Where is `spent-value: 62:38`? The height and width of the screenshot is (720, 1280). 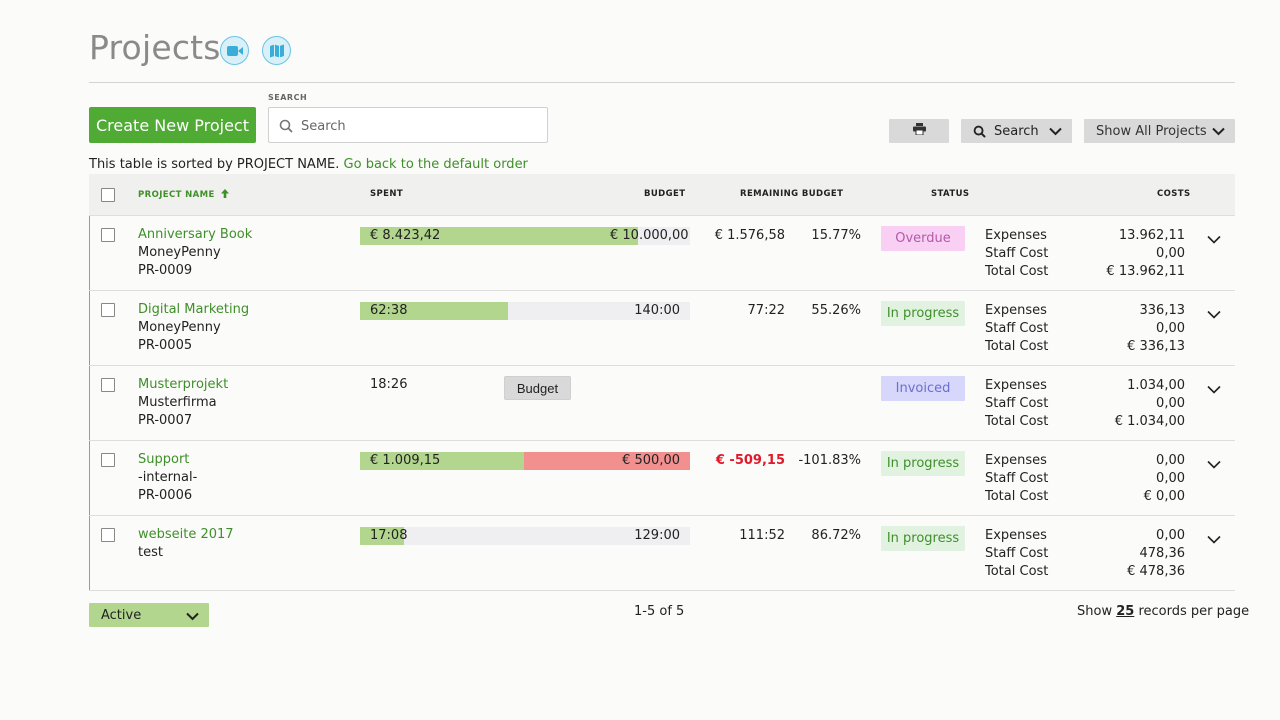 spent-value: 62:38 is located at coordinates (389, 310).